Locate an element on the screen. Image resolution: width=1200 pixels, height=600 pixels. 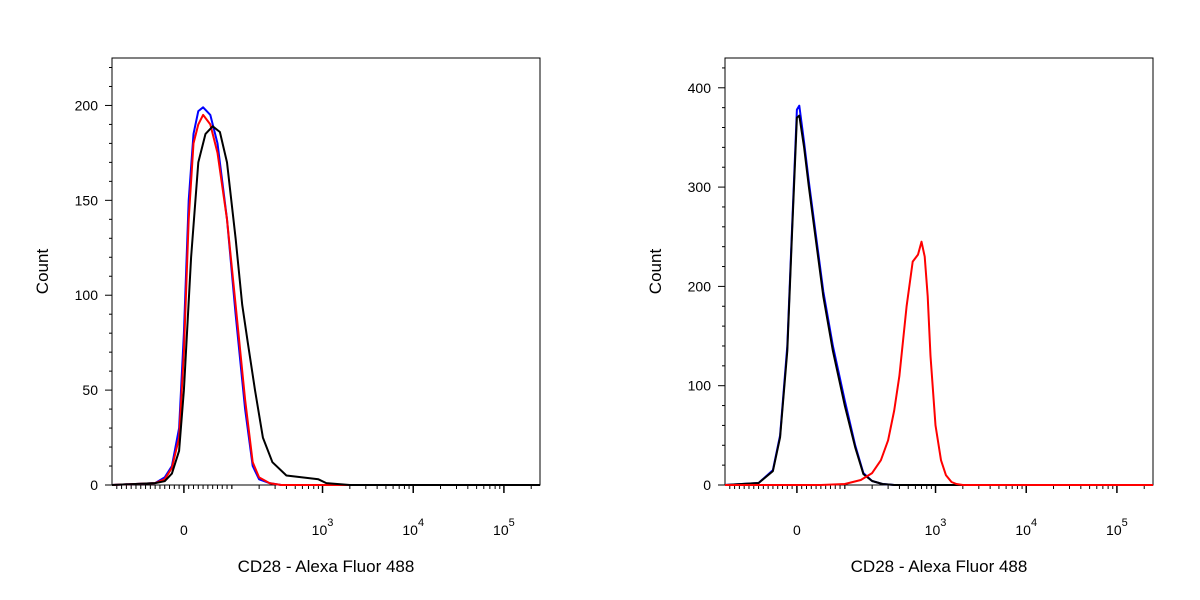
y-tick-label: 300 is located at coordinates (700, 187).